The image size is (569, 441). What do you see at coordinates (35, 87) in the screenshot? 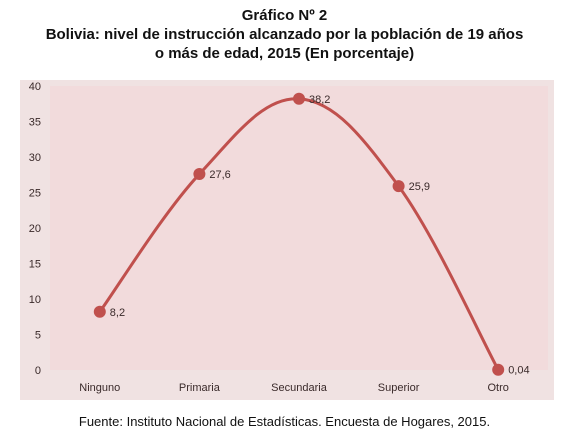
I see `y-tick-label: 40` at bounding box center [35, 87].